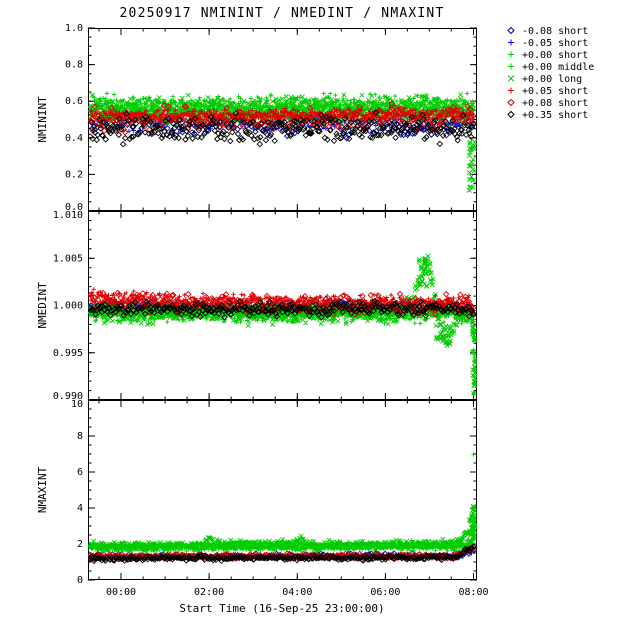  Describe the element at coordinates (42, 489) in the screenshot. I see `y-axis-title-nmaxint: NMAXINT` at that location.